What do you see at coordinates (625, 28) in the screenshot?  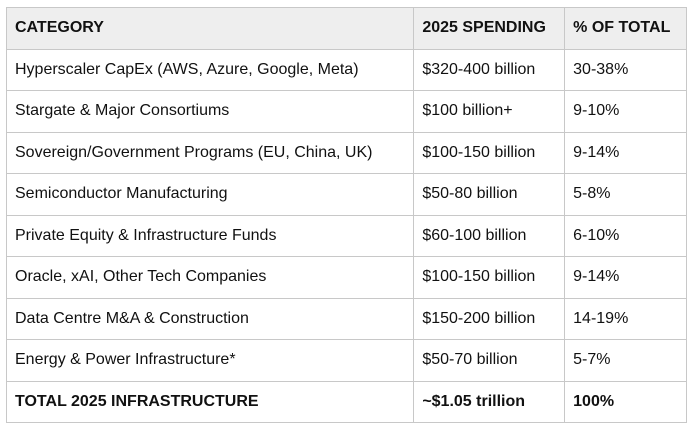 I see `header-percent: % OF TOTAL` at bounding box center [625, 28].